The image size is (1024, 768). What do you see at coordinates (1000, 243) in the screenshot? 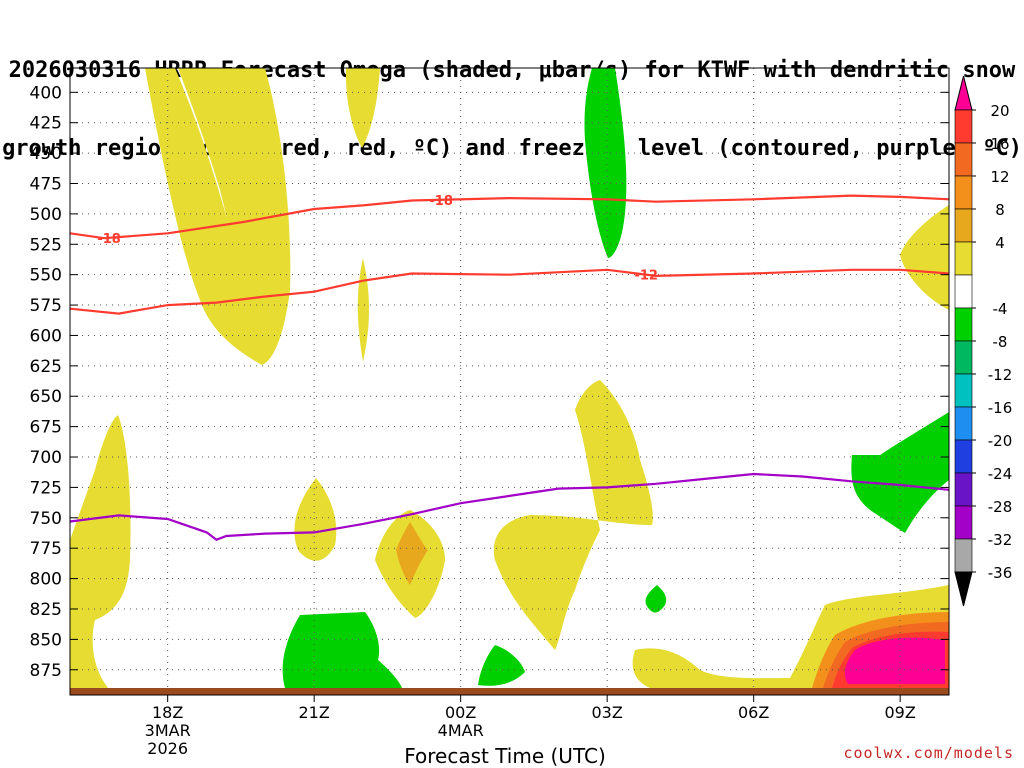
I see `colorbar-label: 4` at bounding box center [1000, 243].